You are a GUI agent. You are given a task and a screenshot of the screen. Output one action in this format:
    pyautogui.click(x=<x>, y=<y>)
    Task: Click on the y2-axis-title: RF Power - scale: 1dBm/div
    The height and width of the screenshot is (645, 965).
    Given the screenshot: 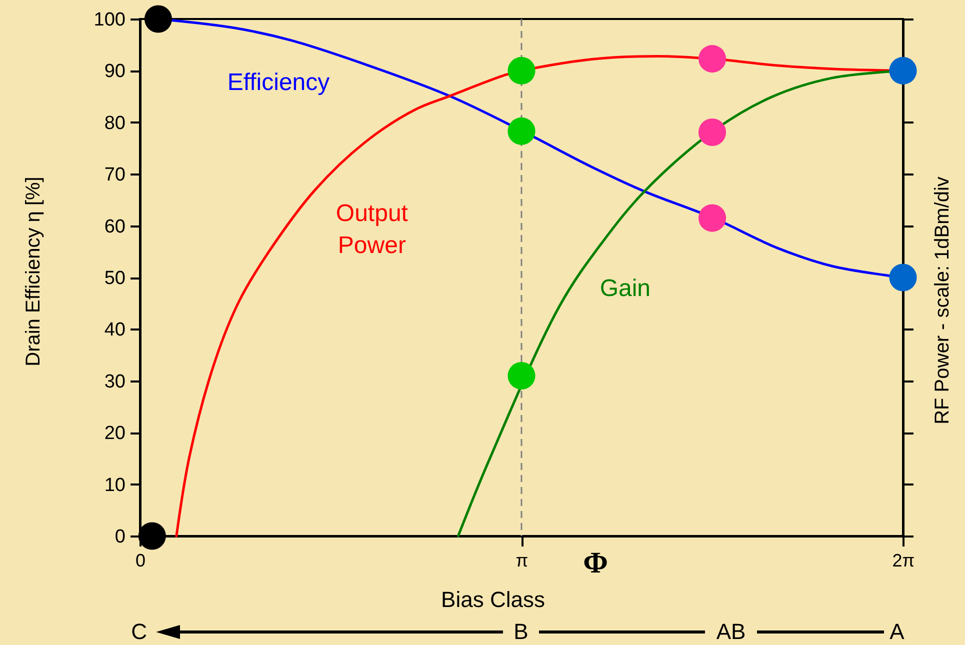 What is the action you would take?
    pyautogui.click(x=943, y=300)
    